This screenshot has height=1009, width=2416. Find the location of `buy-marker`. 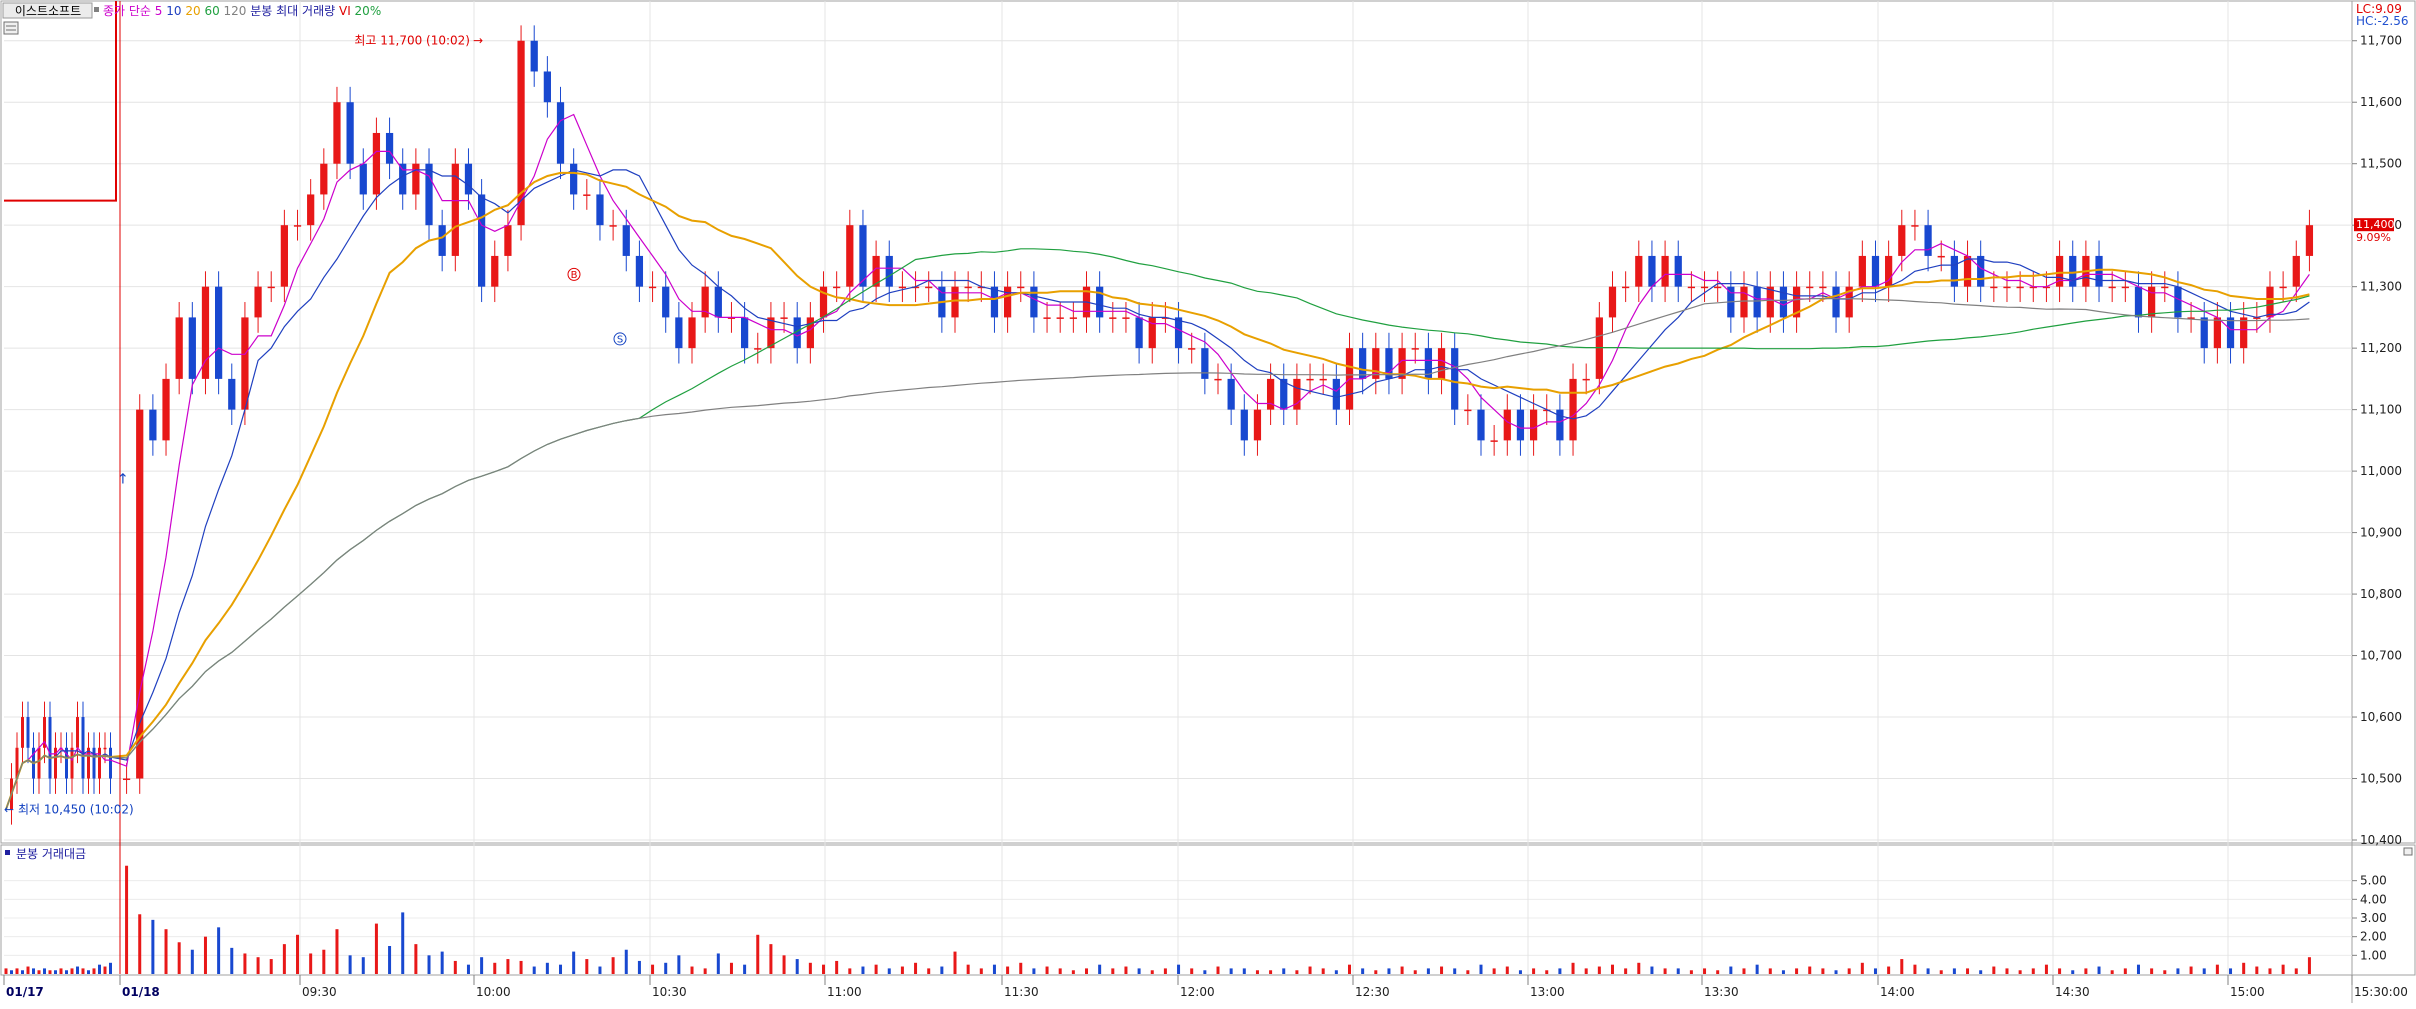

buy-marker is located at coordinates (574, 274).